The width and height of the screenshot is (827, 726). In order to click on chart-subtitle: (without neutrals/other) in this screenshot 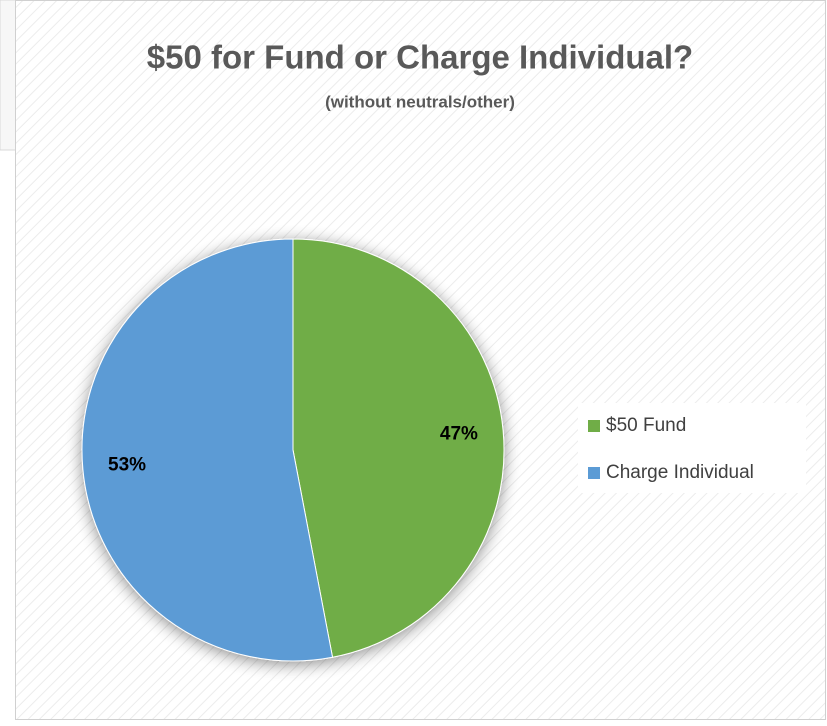, I will do `click(420, 101)`.